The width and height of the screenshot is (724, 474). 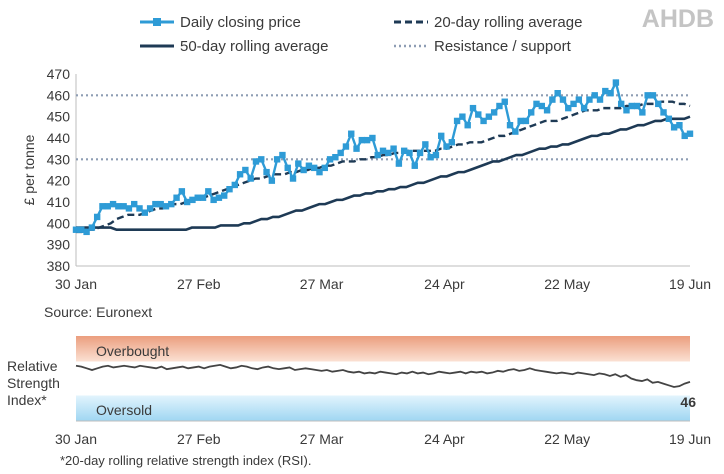 I want to click on x-tick-label: 27 Feb, so click(x=199, y=284).